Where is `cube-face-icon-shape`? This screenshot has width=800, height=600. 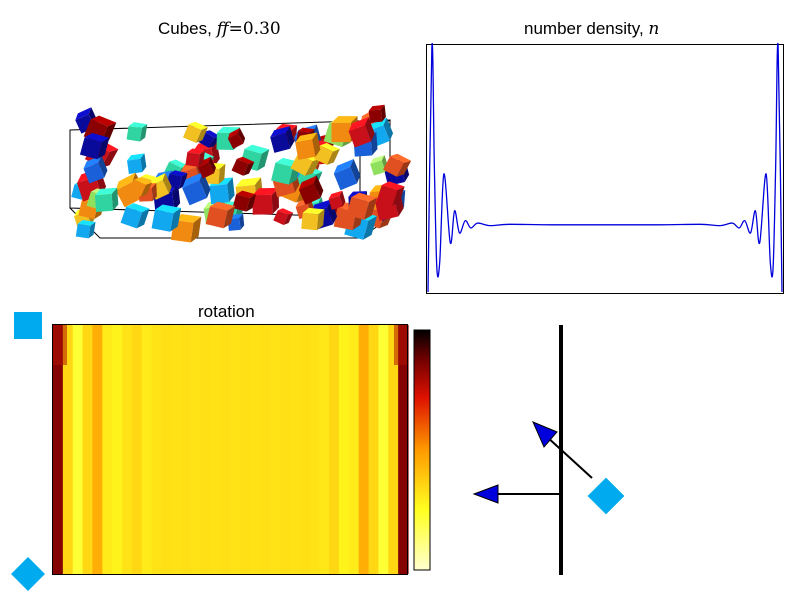 cube-face-icon-shape is located at coordinates (28, 325).